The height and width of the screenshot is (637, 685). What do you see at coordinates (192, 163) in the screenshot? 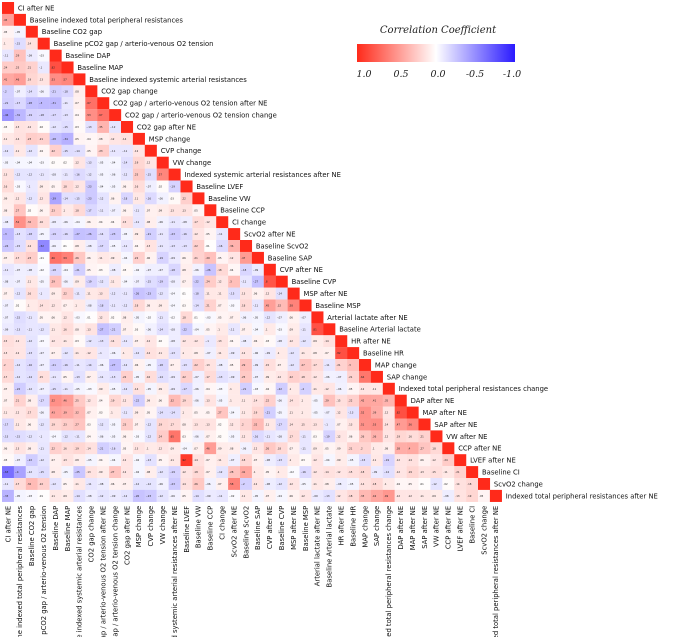
I see `row-label: VW change` at bounding box center [192, 163].